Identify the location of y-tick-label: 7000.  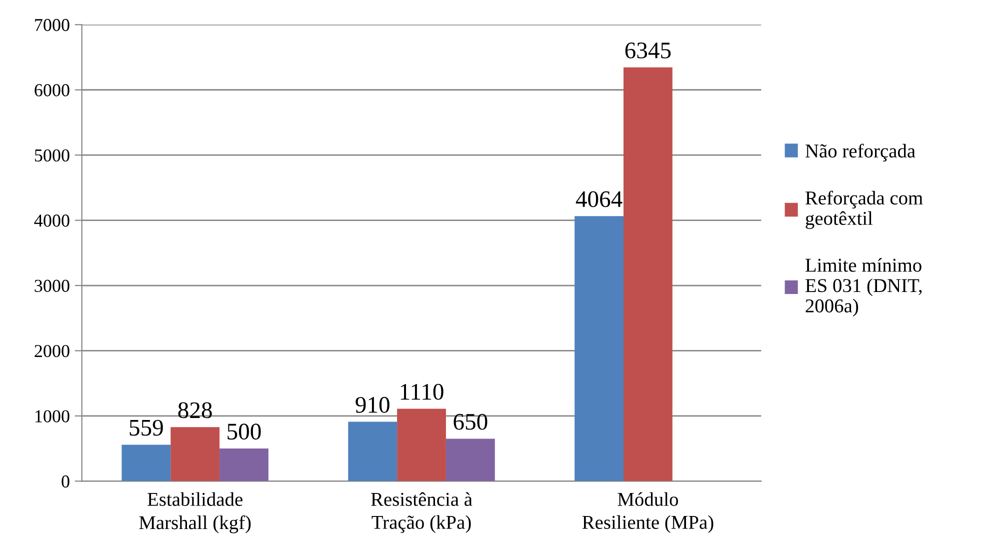
(52, 25).